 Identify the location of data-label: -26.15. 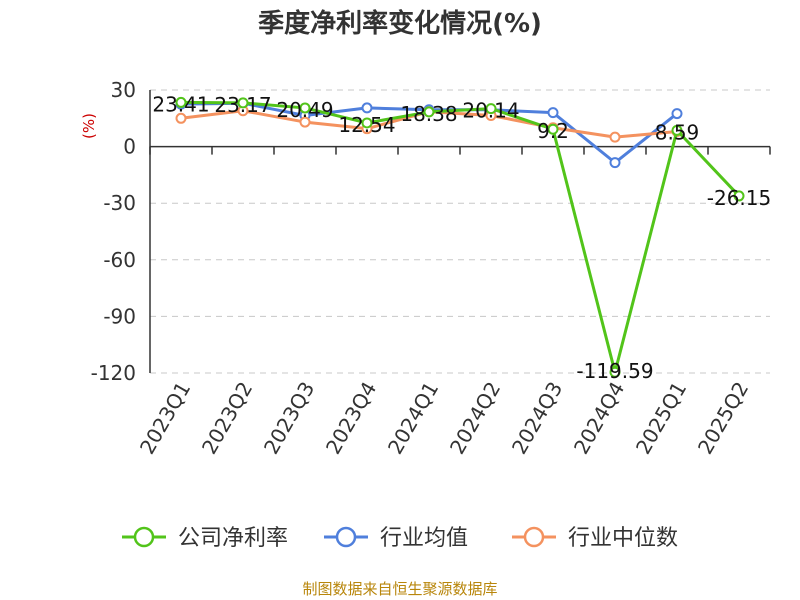
(739, 198).